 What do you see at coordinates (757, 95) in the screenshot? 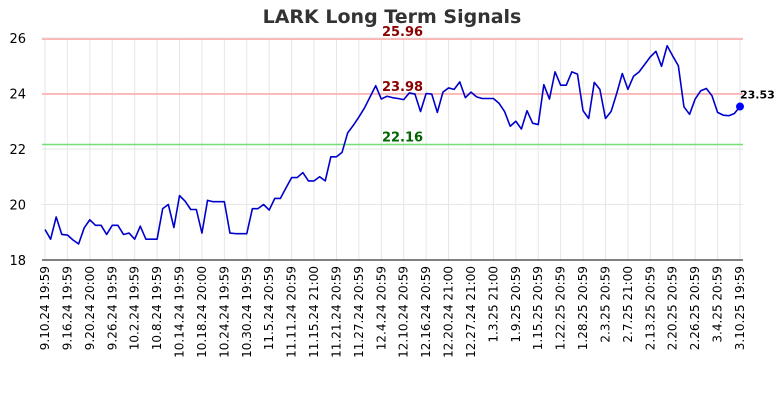
I see `last-value-label: 23.53` at bounding box center [757, 95].